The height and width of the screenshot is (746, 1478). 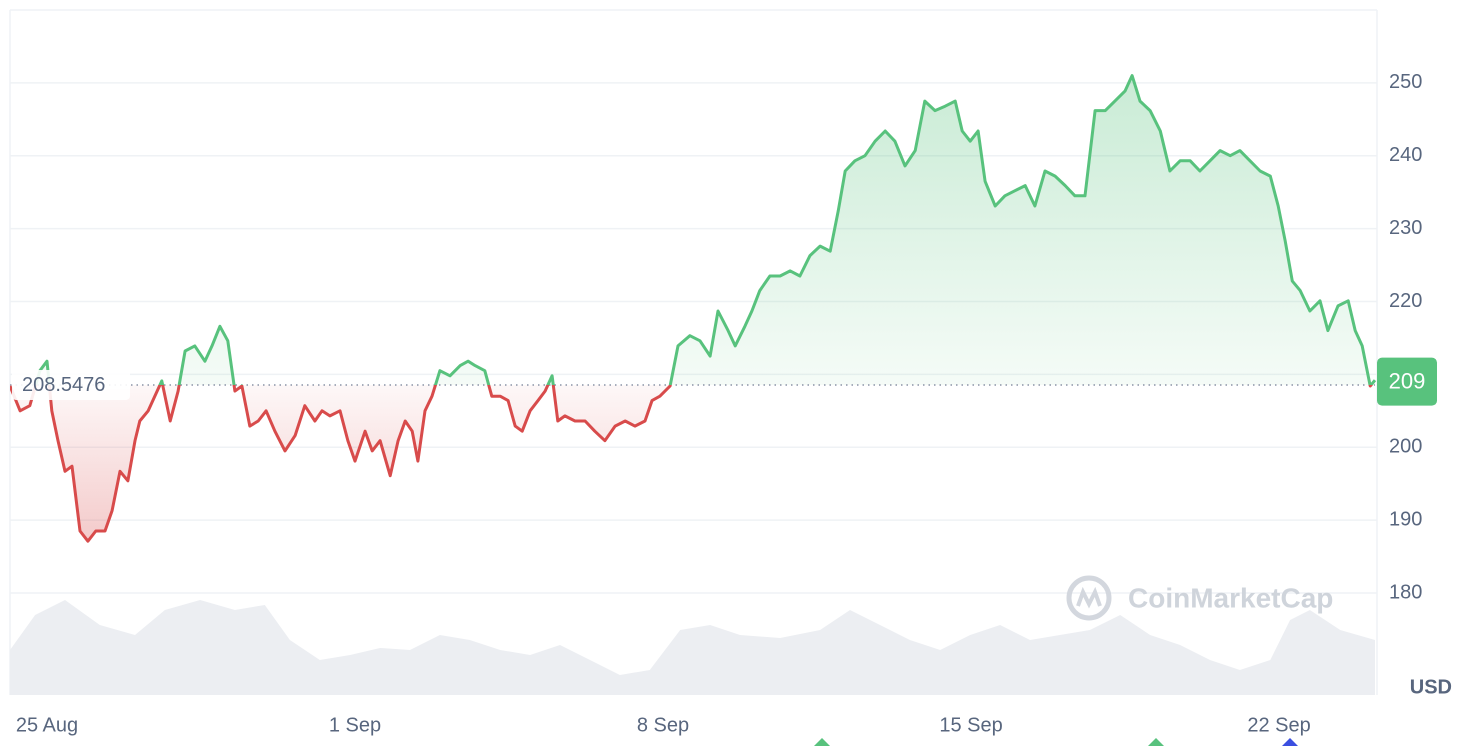 I want to click on y-tick-label: 250, so click(x=1405, y=82).